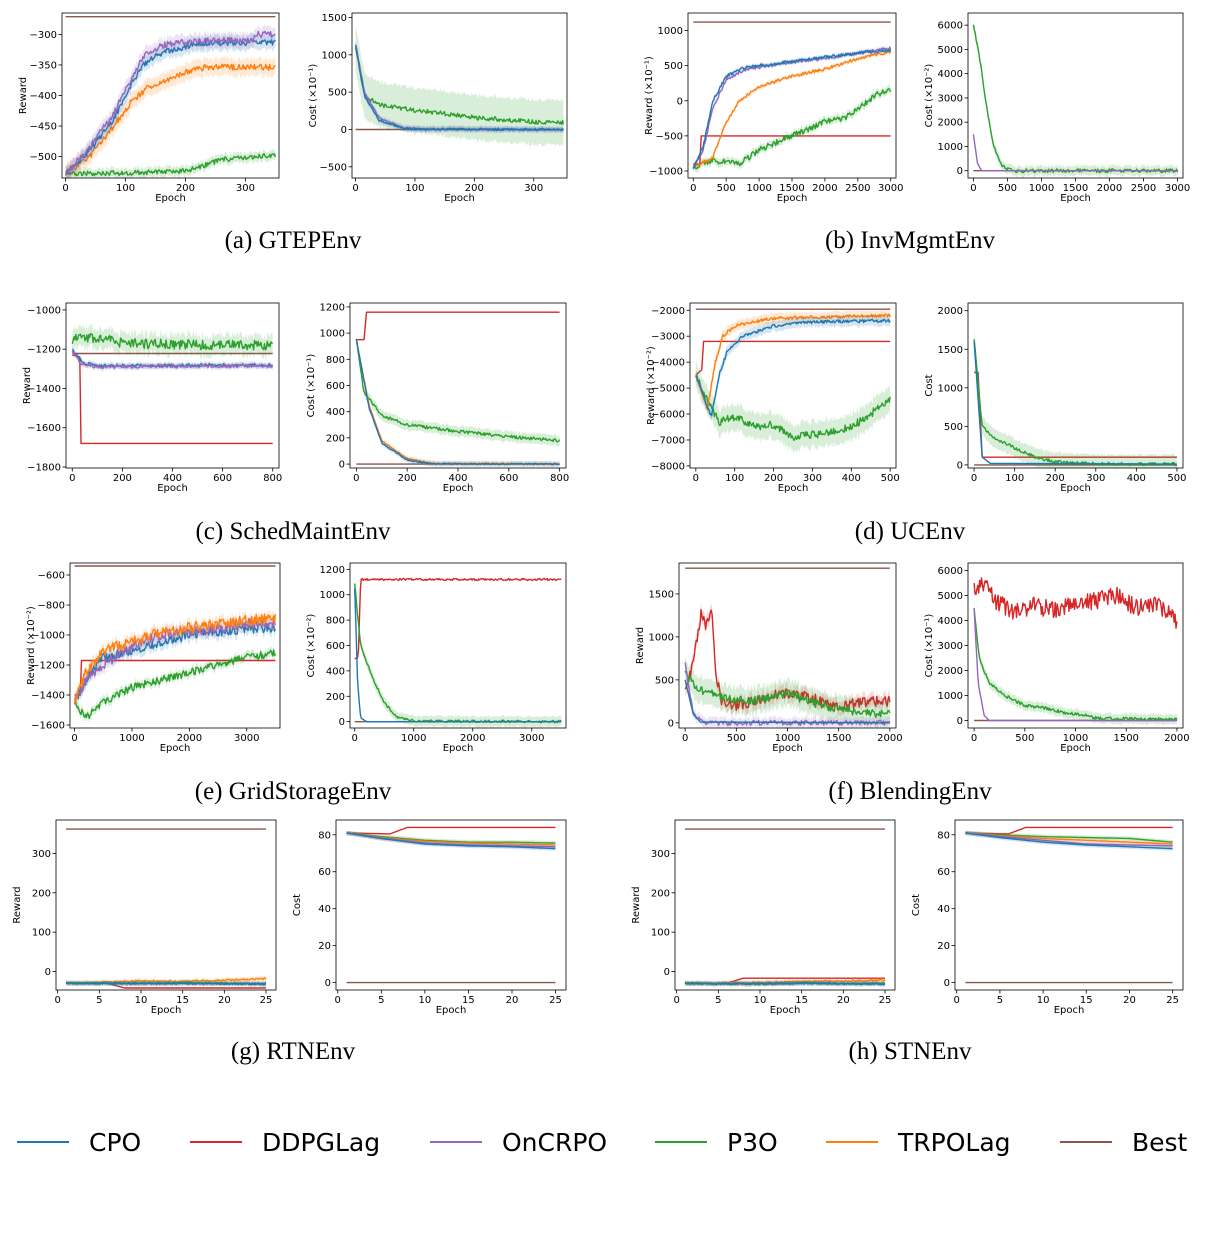 This screenshot has height=1247, width=1209. I want to click on legend-swatch-cpo, so click(43, 1142).